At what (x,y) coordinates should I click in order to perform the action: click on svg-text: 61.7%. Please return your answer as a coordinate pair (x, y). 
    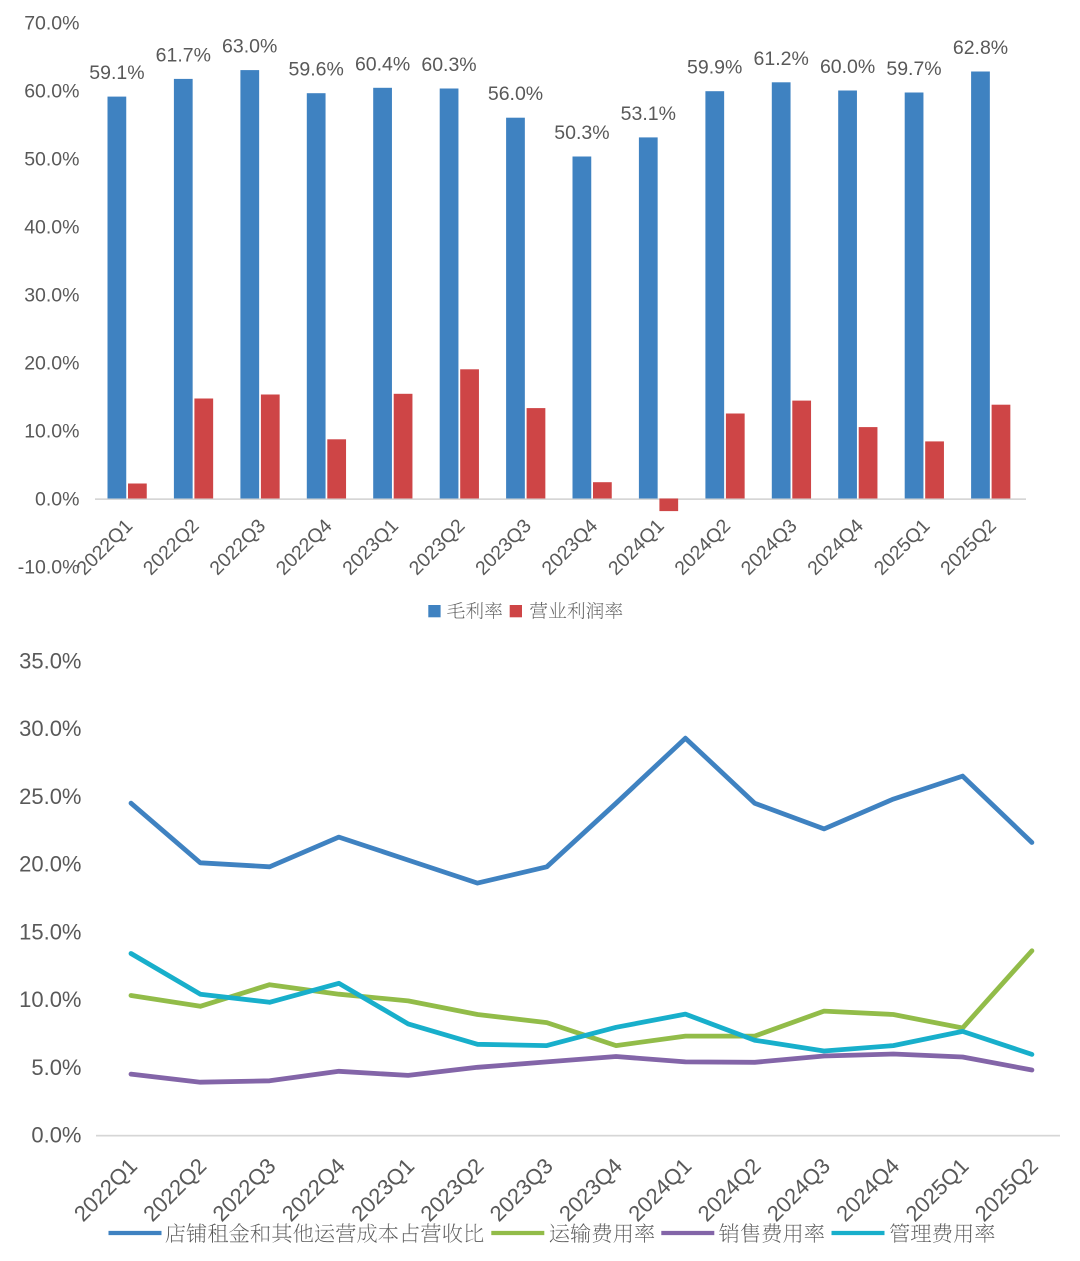
    Looking at the image, I should click on (183, 55).